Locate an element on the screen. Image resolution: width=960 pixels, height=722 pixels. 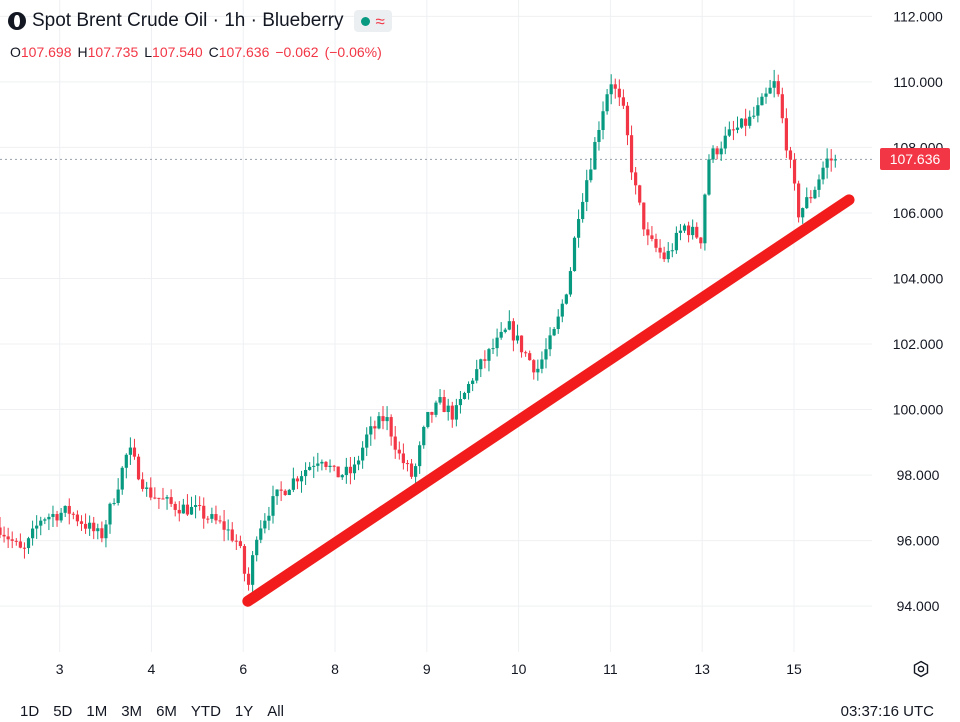
status-pill: ≈ is located at coordinates (372, 21).